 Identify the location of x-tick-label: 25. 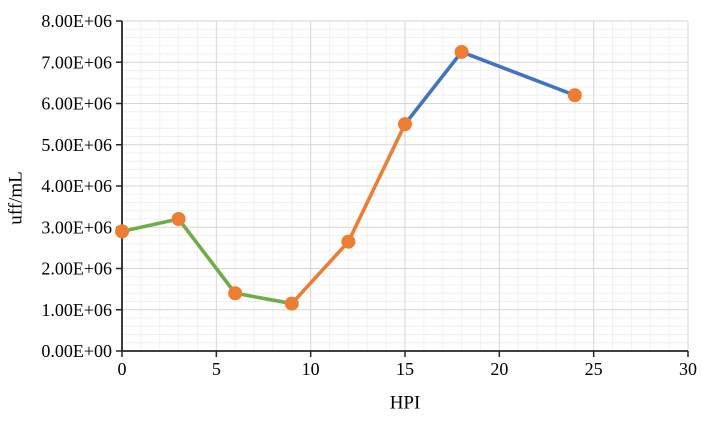
(594, 369).